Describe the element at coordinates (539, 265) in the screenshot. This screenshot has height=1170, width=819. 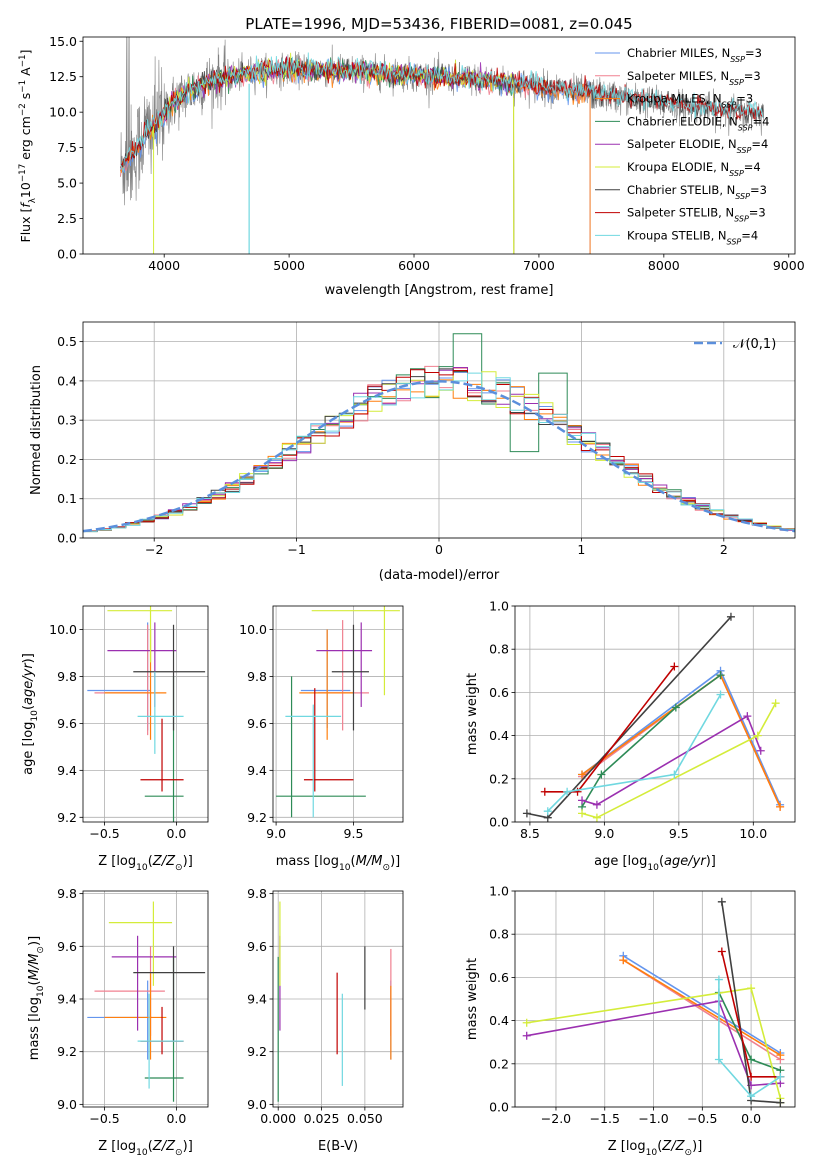
I see `x-tick-label: 7000` at that location.